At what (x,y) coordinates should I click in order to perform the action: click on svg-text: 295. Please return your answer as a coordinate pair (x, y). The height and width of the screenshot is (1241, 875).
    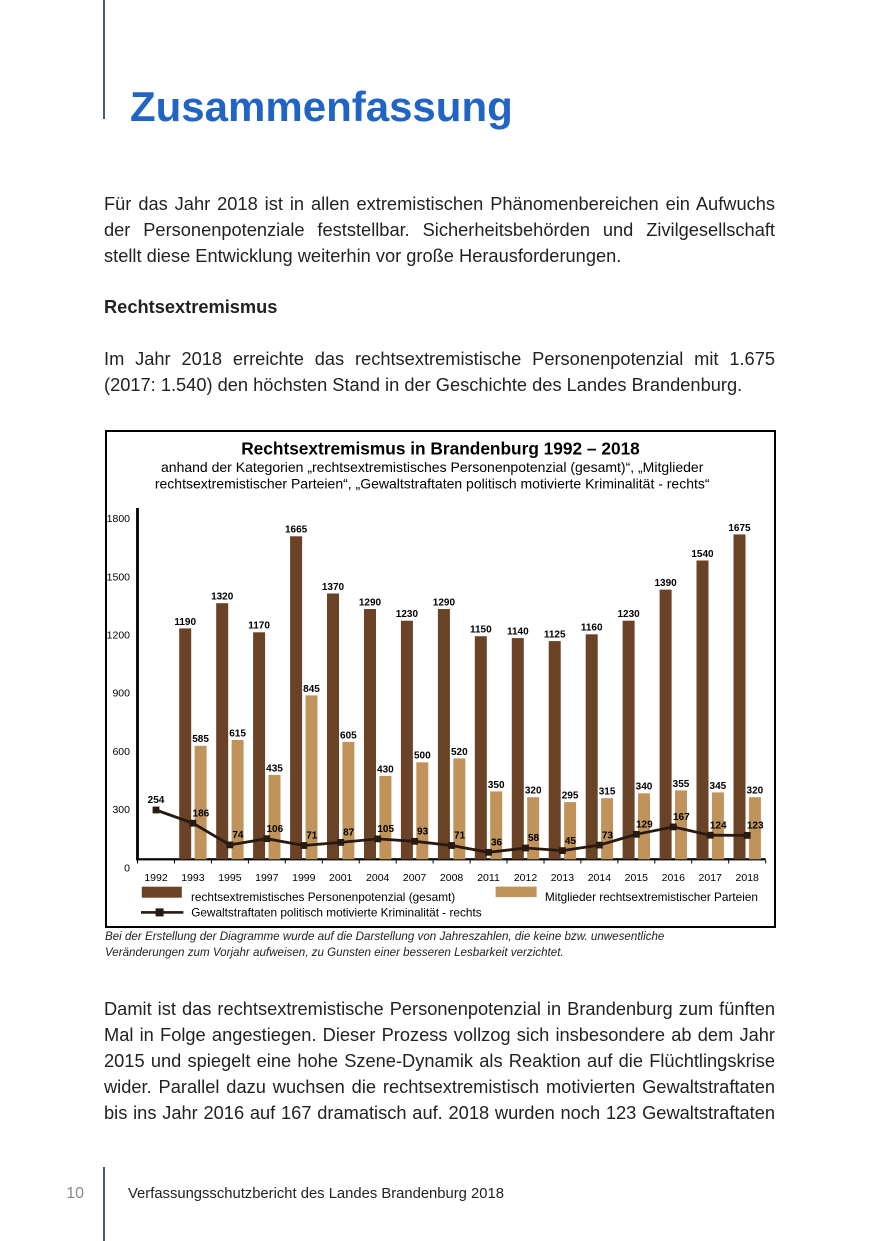
    Looking at the image, I should click on (570, 796).